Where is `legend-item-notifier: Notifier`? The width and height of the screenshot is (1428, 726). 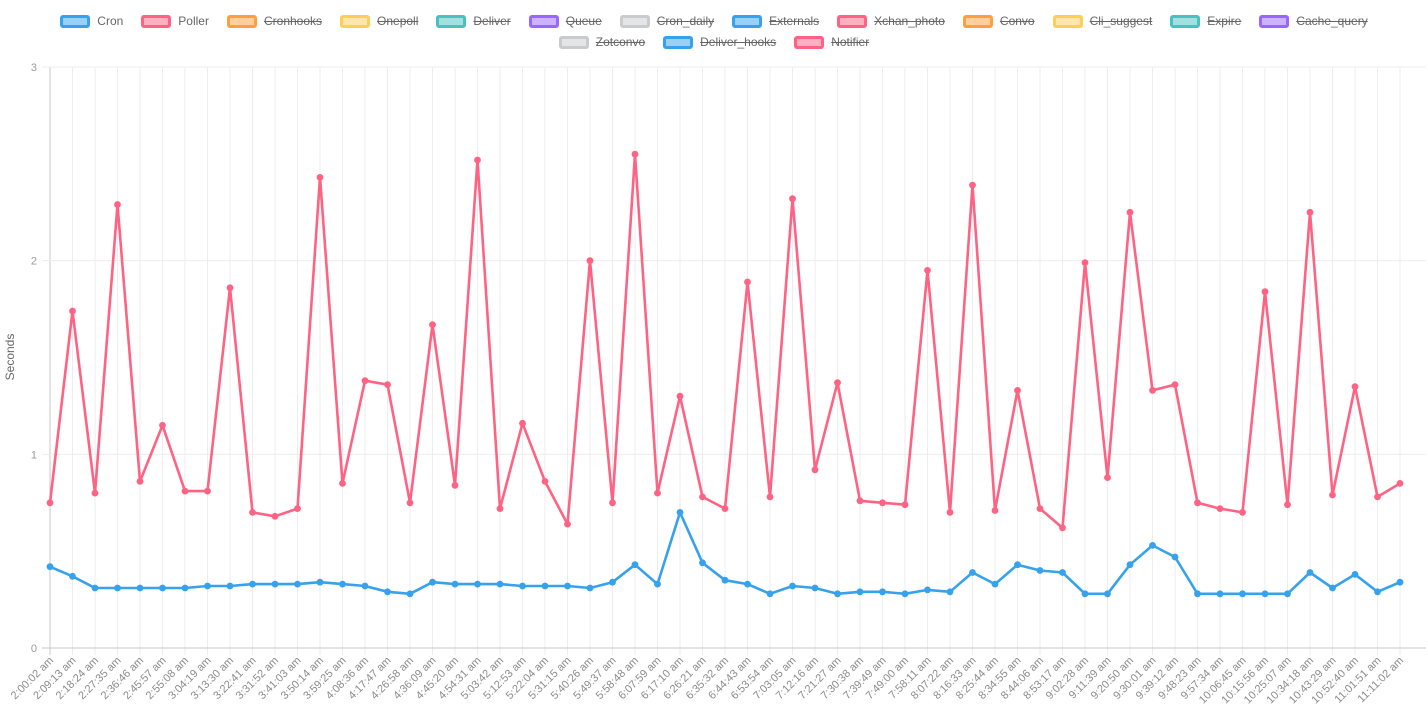 legend-item-notifier: Notifier is located at coordinates (831, 42).